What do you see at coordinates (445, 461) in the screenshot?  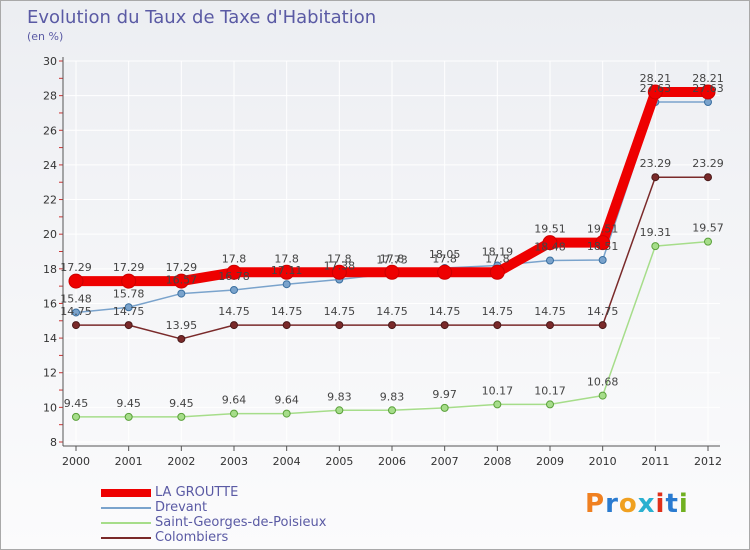 I see `x-tick-label: 2007` at bounding box center [445, 461].